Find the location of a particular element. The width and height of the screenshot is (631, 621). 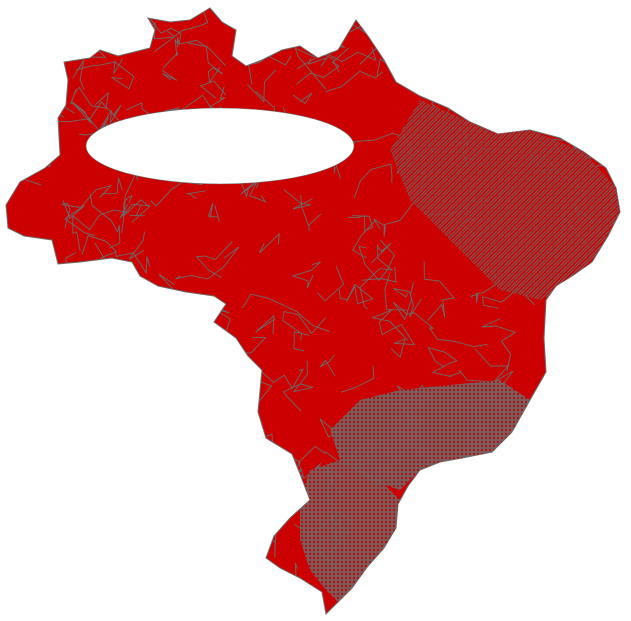

dense-region-northeast is located at coordinates (505, 200).